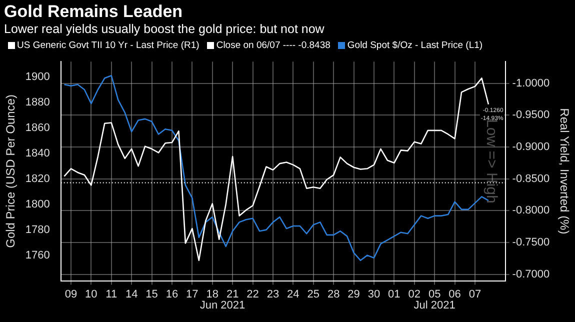  Describe the element at coordinates (414, 45) in the screenshot. I see `legend-label: Gold Spot $/Oz - Last Price (L1)` at that location.